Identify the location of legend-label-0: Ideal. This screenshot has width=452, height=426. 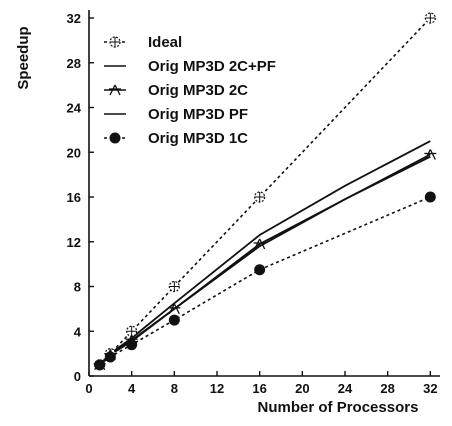
(165, 42).